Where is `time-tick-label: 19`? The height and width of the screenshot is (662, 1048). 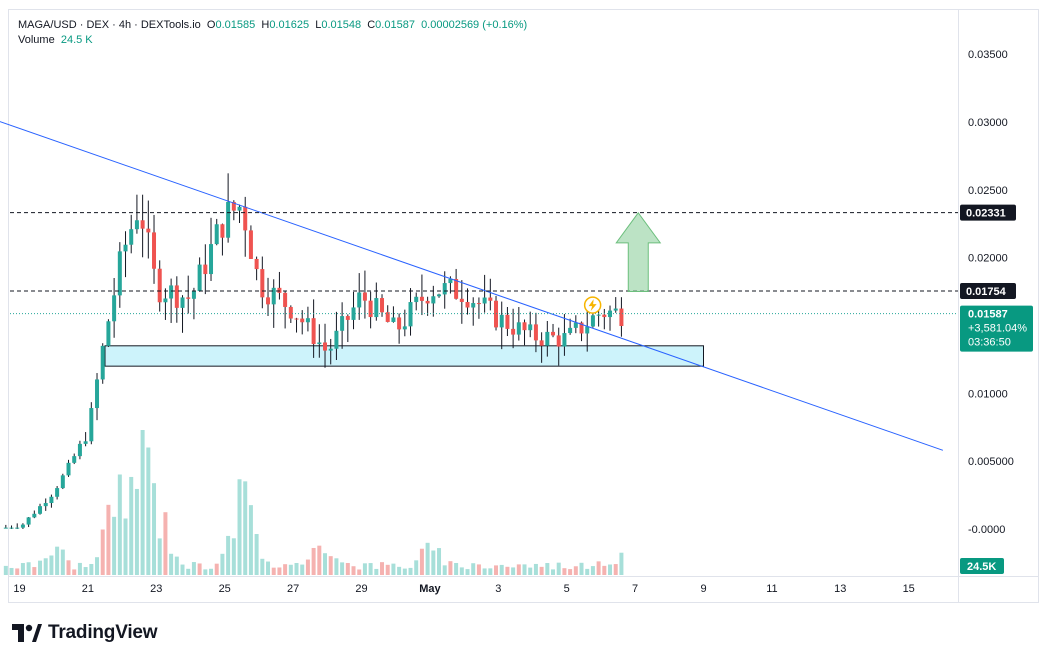
time-tick-label: 19 is located at coordinates (19, 589).